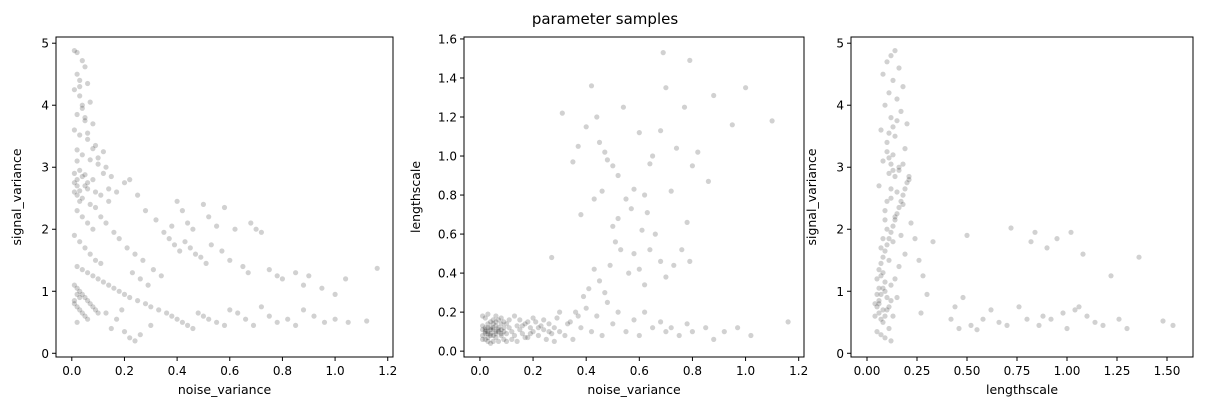 The image size is (1211, 411). I want to click on x-axis-label: lengthscale, so click(1022, 389).